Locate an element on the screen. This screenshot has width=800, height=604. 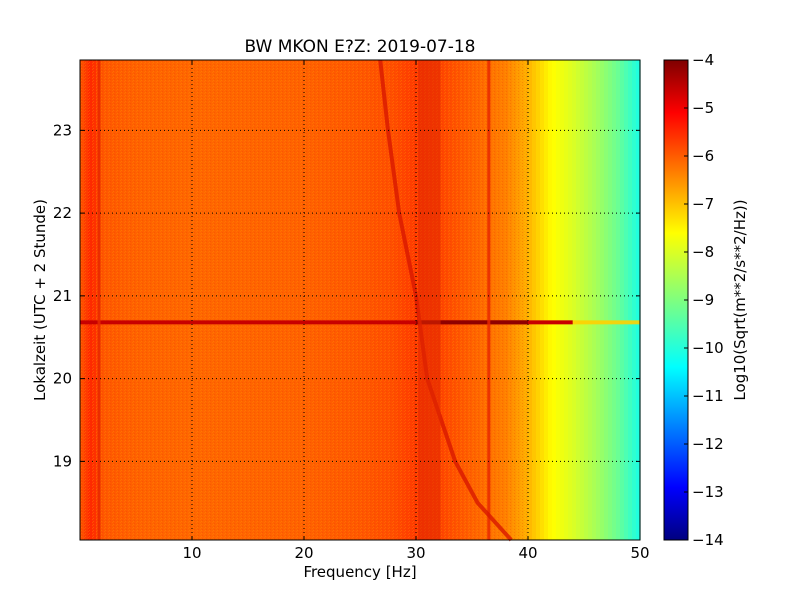
colorbar-tick-label: −13 is located at coordinates (708, 492).